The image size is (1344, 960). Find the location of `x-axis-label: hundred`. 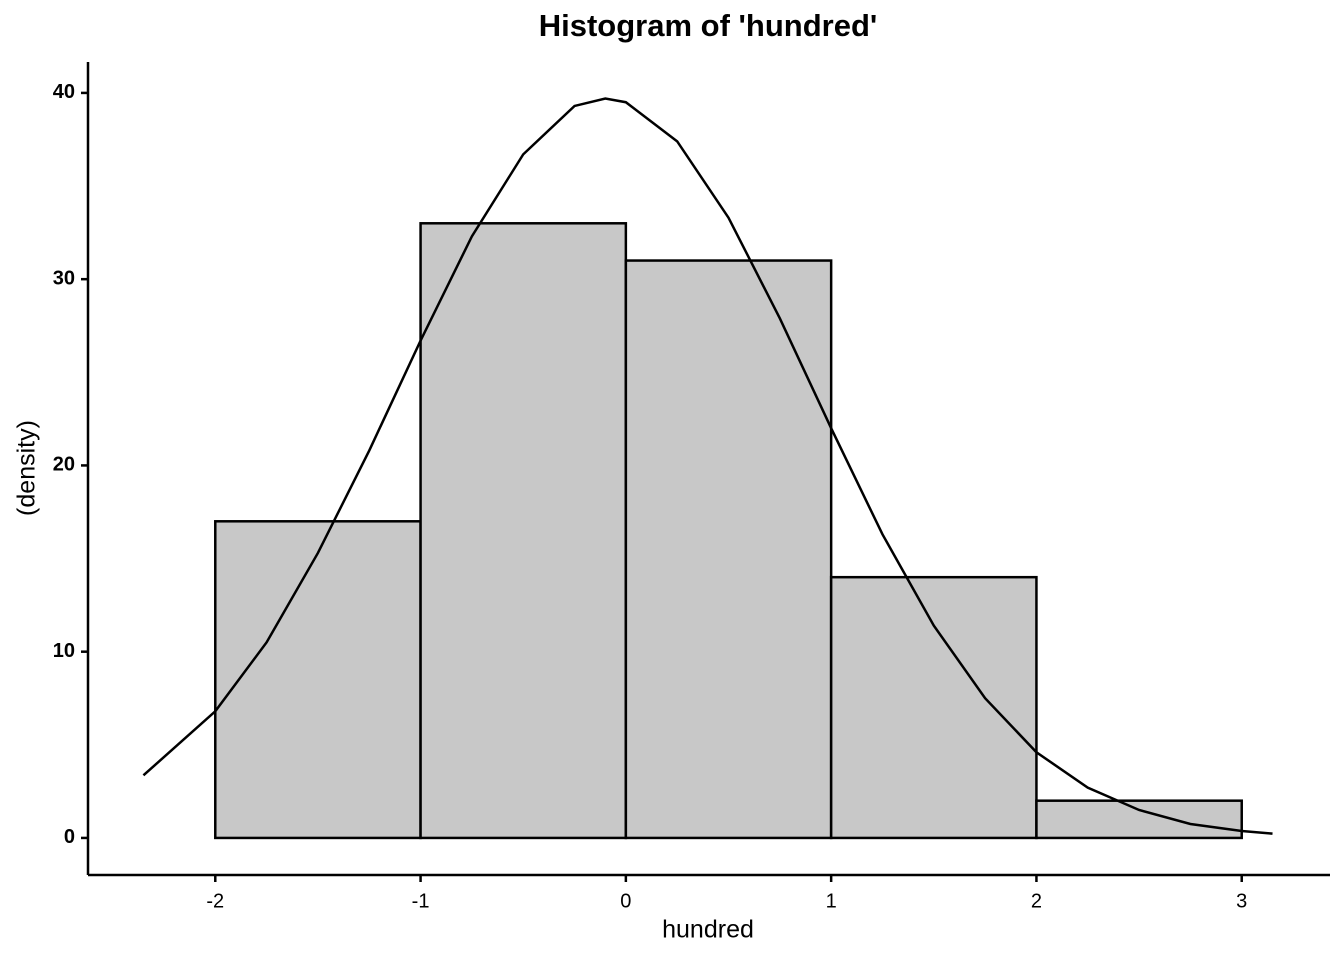

x-axis-label: hundred is located at coordinates (708, 930).